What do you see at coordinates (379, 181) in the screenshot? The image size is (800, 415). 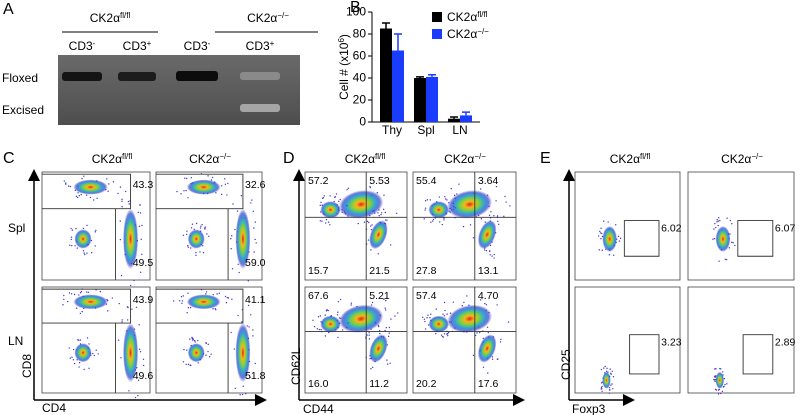 I see `quadrant-percent: 5.53` at bounding box center [379, 181].